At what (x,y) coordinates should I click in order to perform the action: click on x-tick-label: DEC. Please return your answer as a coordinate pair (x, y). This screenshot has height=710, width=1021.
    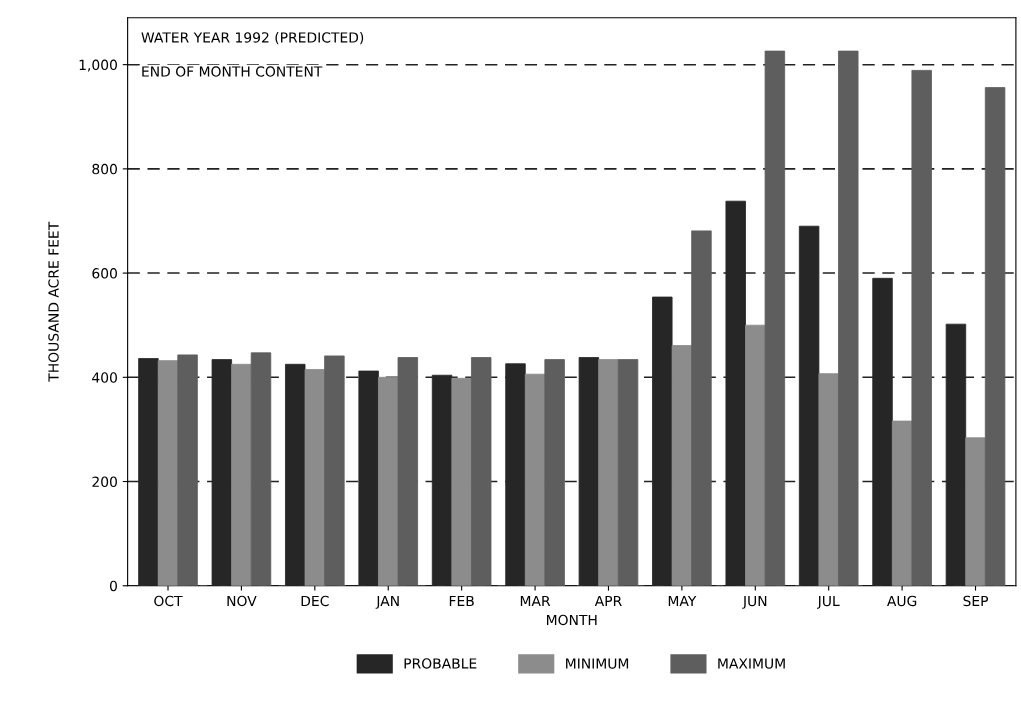
    Looking at the image, I should click on (315, 601).